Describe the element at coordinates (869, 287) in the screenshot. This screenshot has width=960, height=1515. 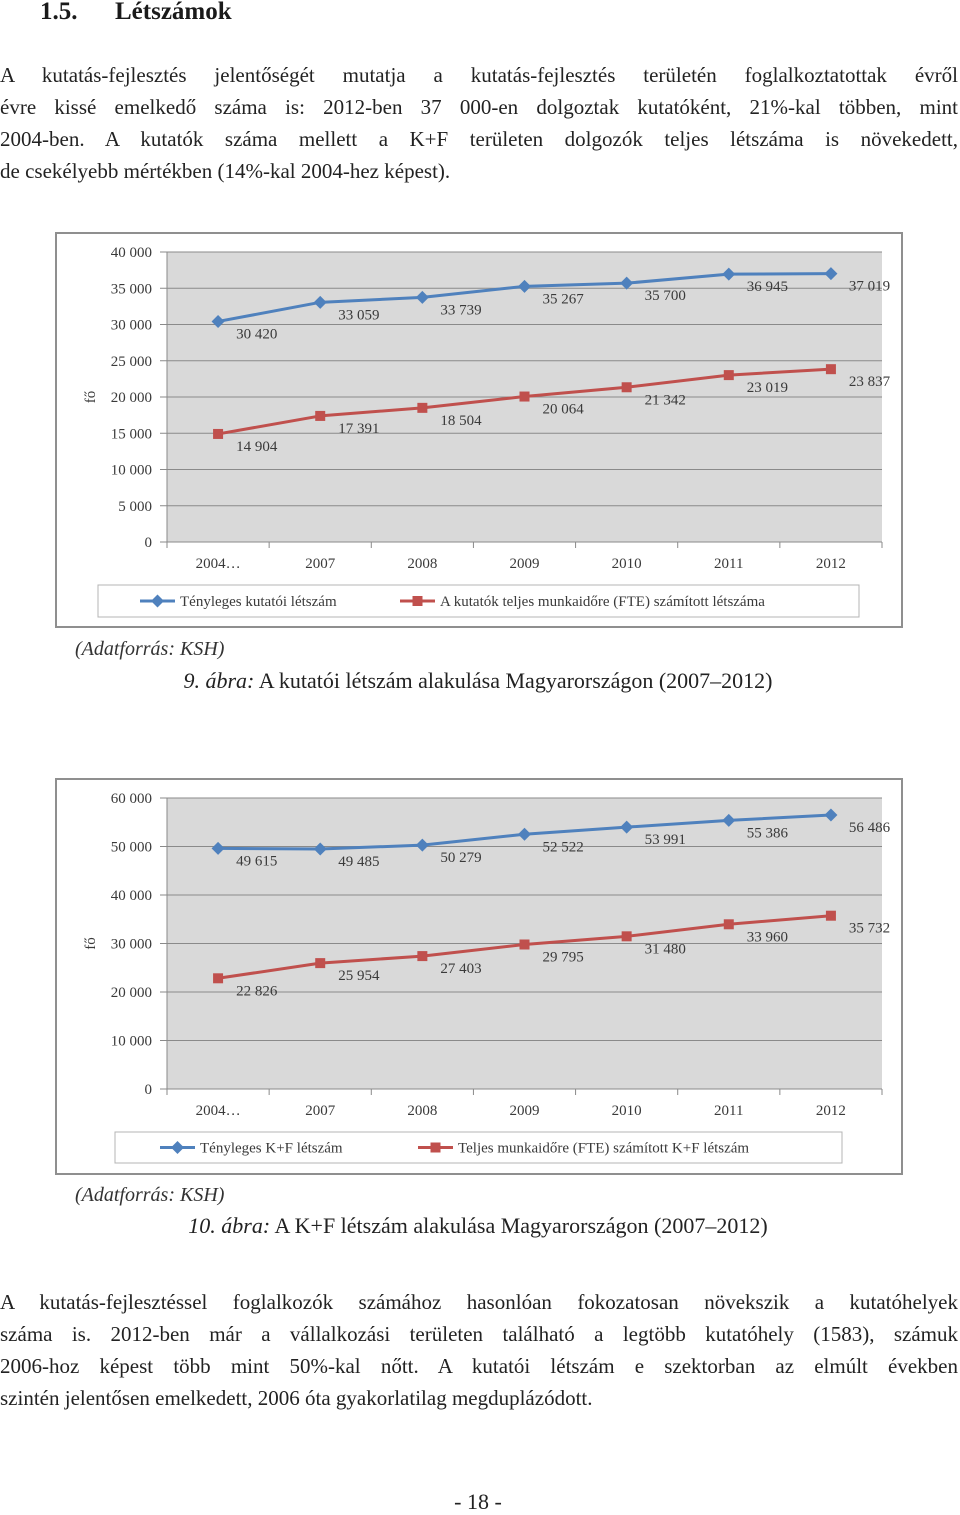
I see `chart-1-series-1-data-label: 37 019` at that location.